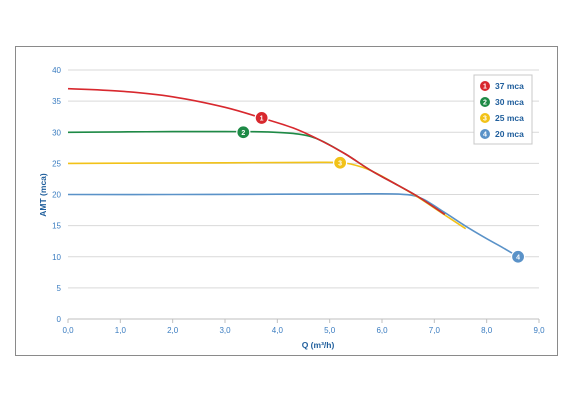 The width and height of the screenshot is (578, 411). What do you see at coordinates (539, 330) in the screenshot?
I see `x-tick-label: 9,0` at bounding box center [539, 330].